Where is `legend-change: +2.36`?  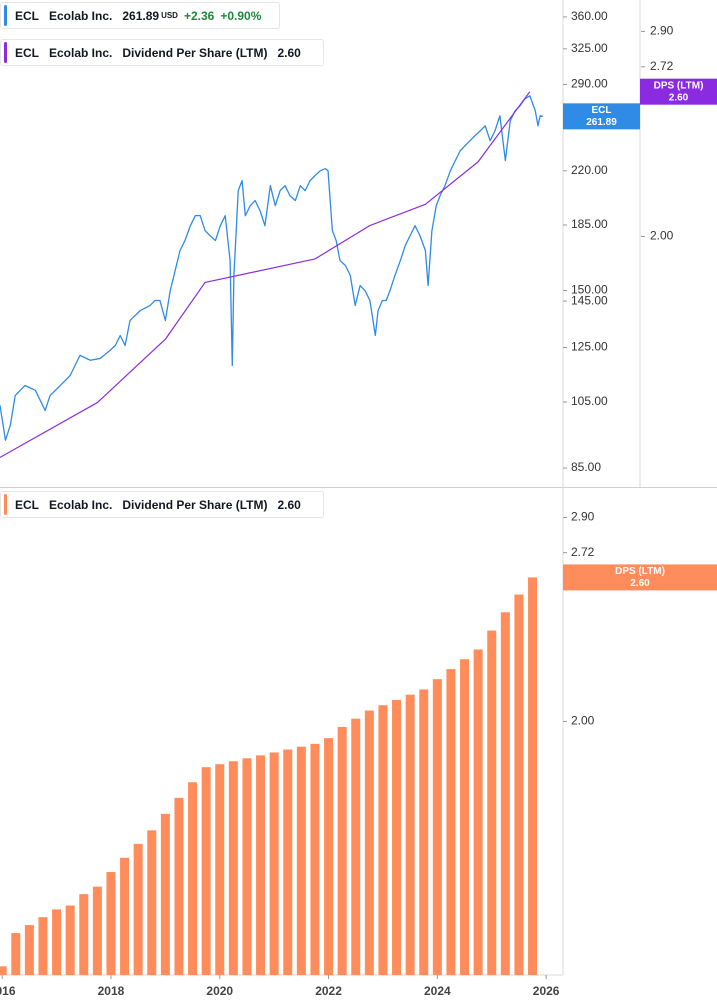 legend-change: +2.36 is located at coordinates (199, 15).